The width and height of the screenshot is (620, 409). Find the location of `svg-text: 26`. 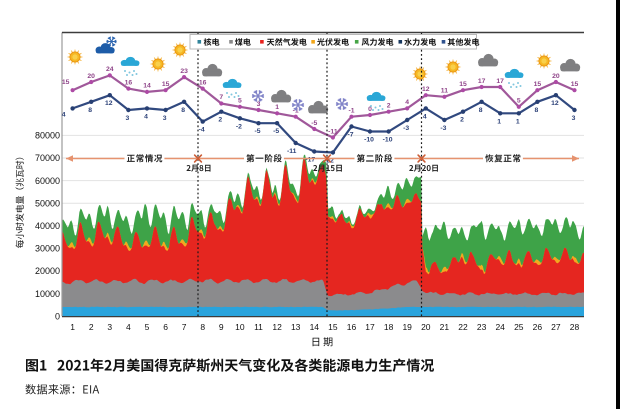

svg-text: 26 is located at coordinates (538, 327).